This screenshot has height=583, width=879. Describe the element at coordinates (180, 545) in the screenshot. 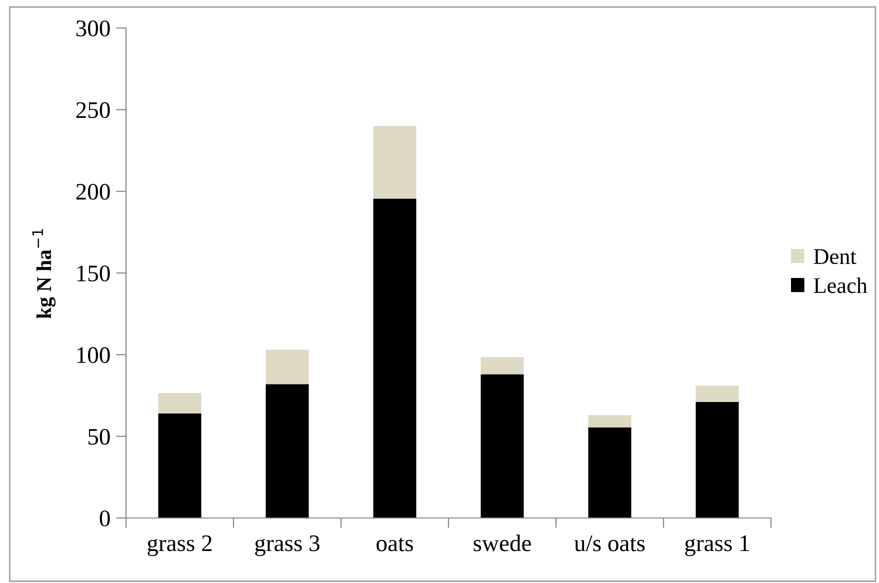

I see `x-tick-label: grass 2` at that location.